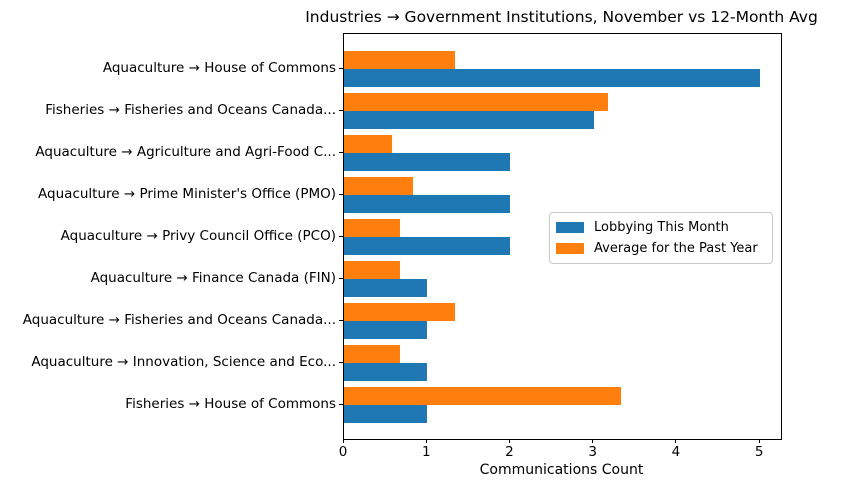 Image resolution: width=845 pixels, height=491 pixels. I want to click on x-tick-label: 2, so click(509, 452).